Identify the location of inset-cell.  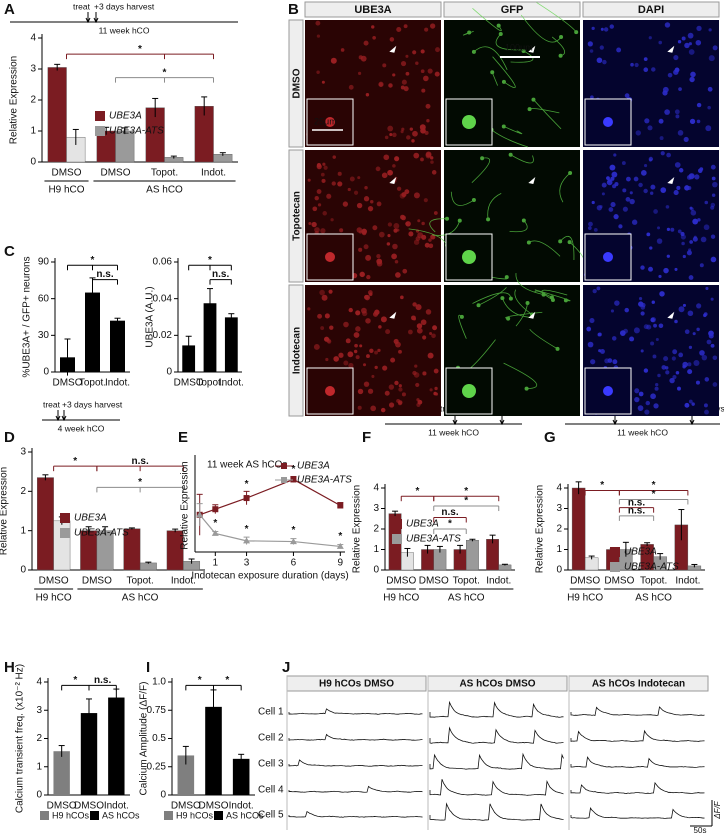
(469, 122).